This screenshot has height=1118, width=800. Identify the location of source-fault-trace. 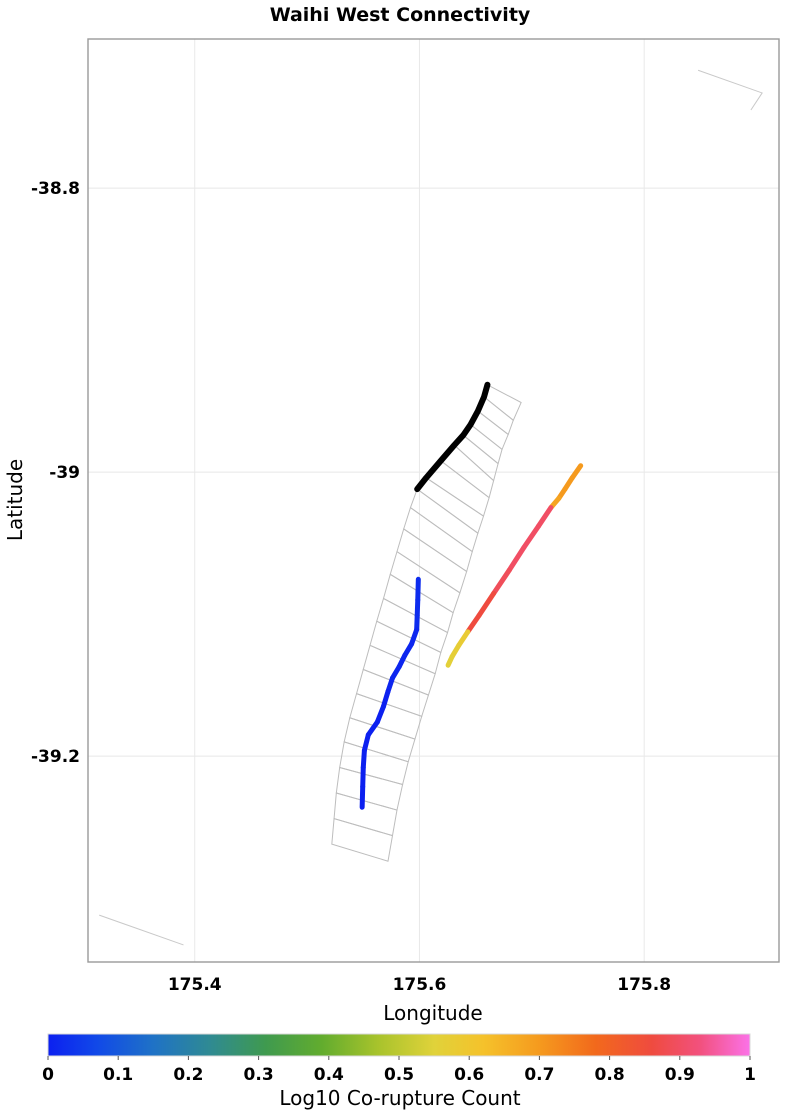
(452, 437).